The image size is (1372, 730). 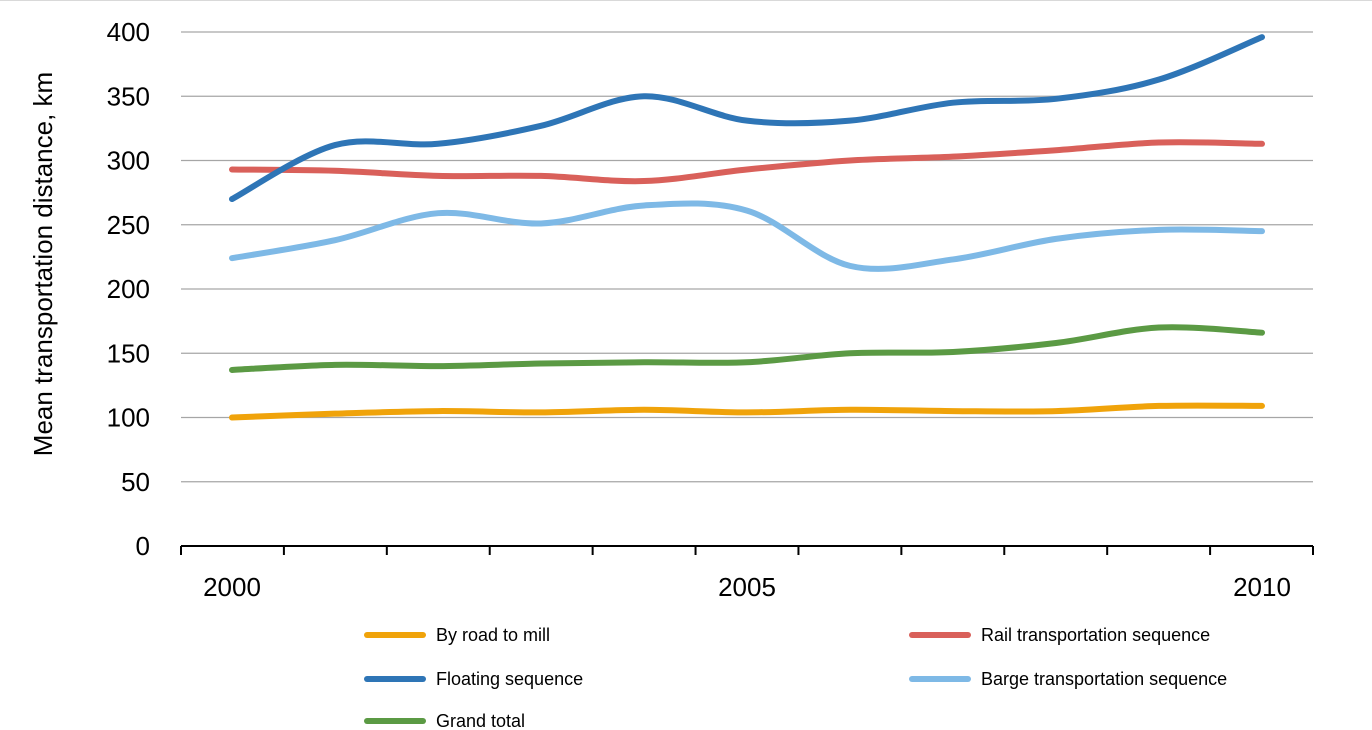 I want to click on series-line-barge-transportation-sequence, so click(x=747, y=236).